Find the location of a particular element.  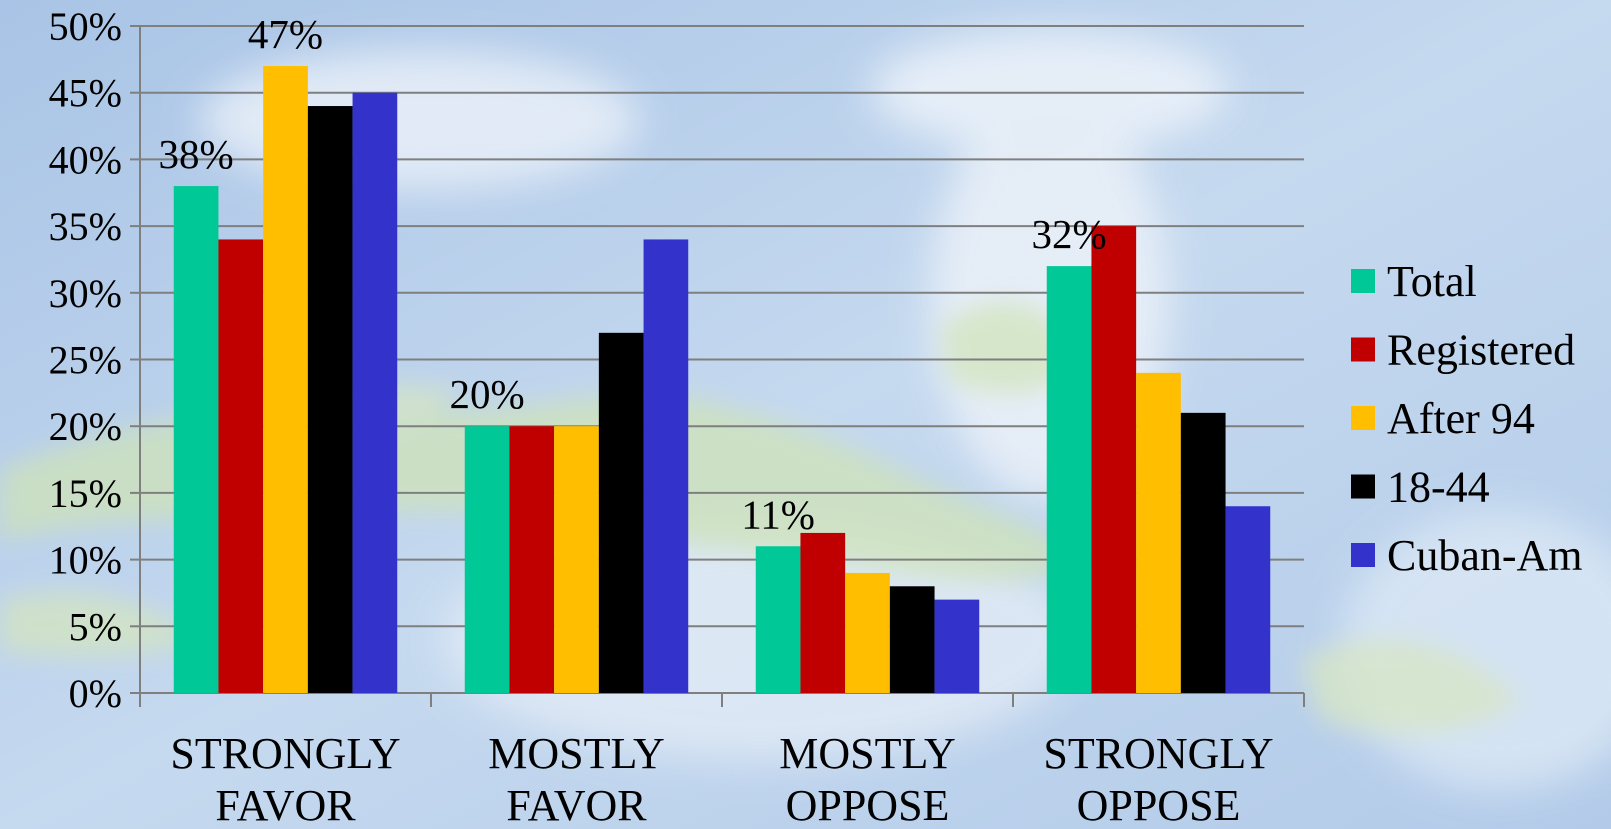

y-tick-label: 40% is located at coordinates (85, 159).